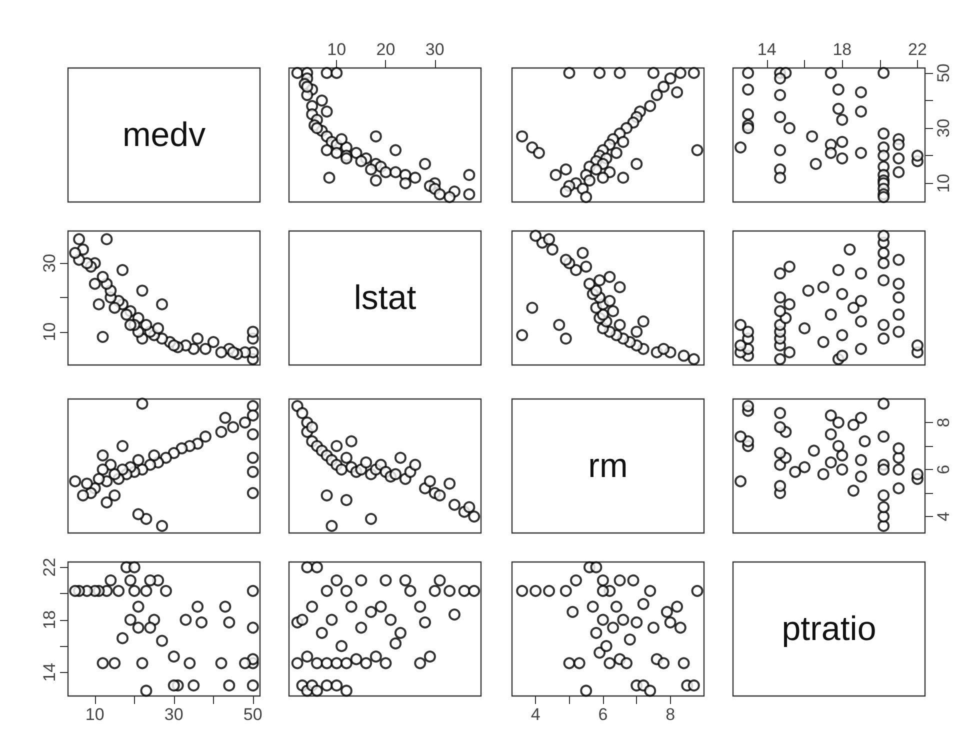  Describe the element at coordinates (917, 49) in the screenshot. I see `x-tick-label: 22` at that location.